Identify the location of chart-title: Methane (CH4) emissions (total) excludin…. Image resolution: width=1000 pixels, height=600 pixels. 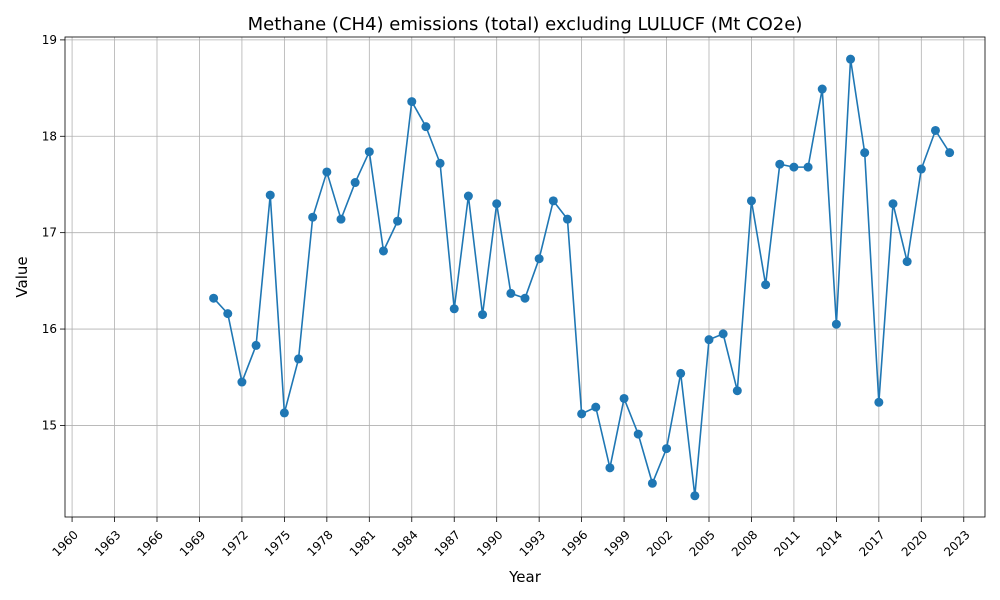
(525, 24).